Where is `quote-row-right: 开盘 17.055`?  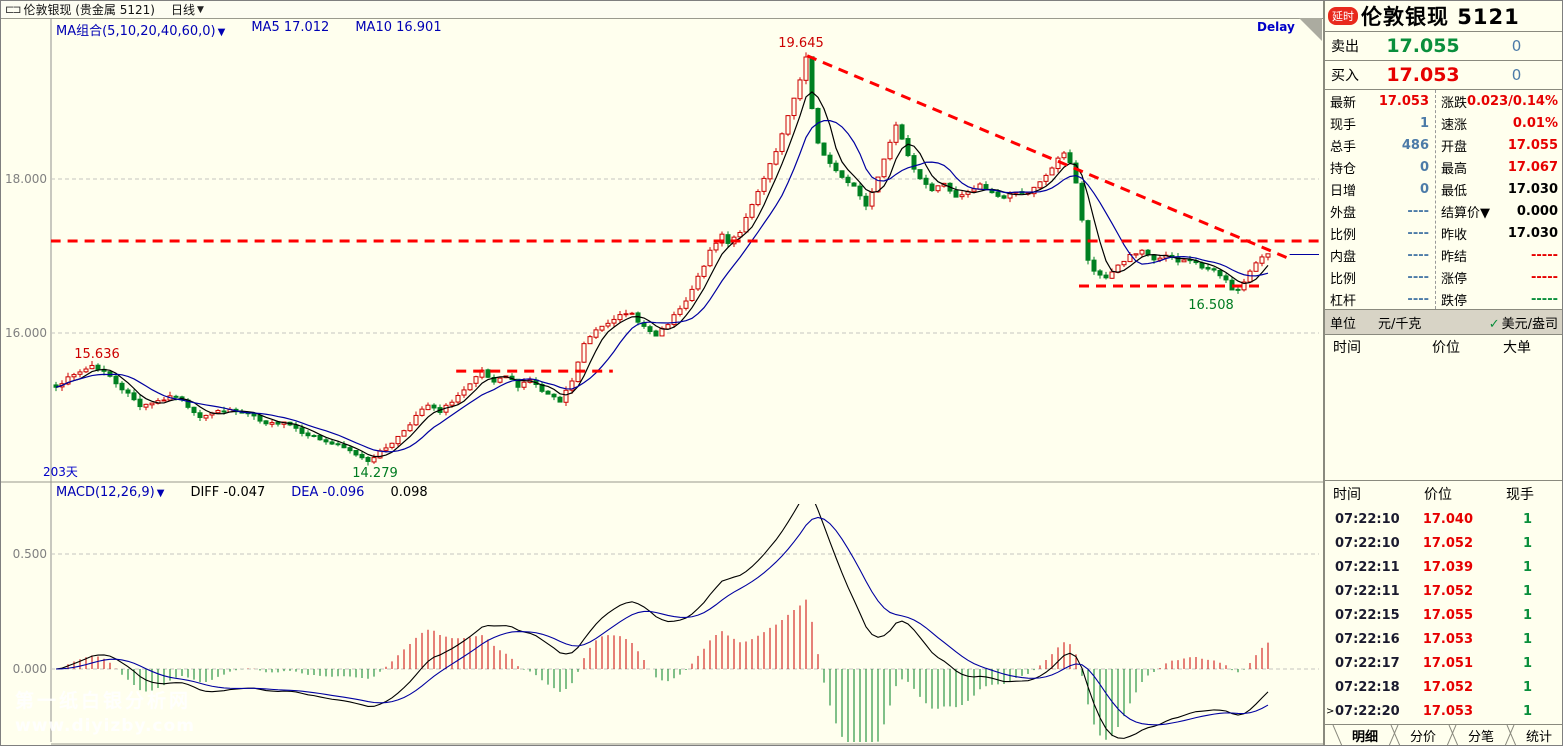
quote-row-right: 开盘 17.055 is located at coordinates (1499, 145).